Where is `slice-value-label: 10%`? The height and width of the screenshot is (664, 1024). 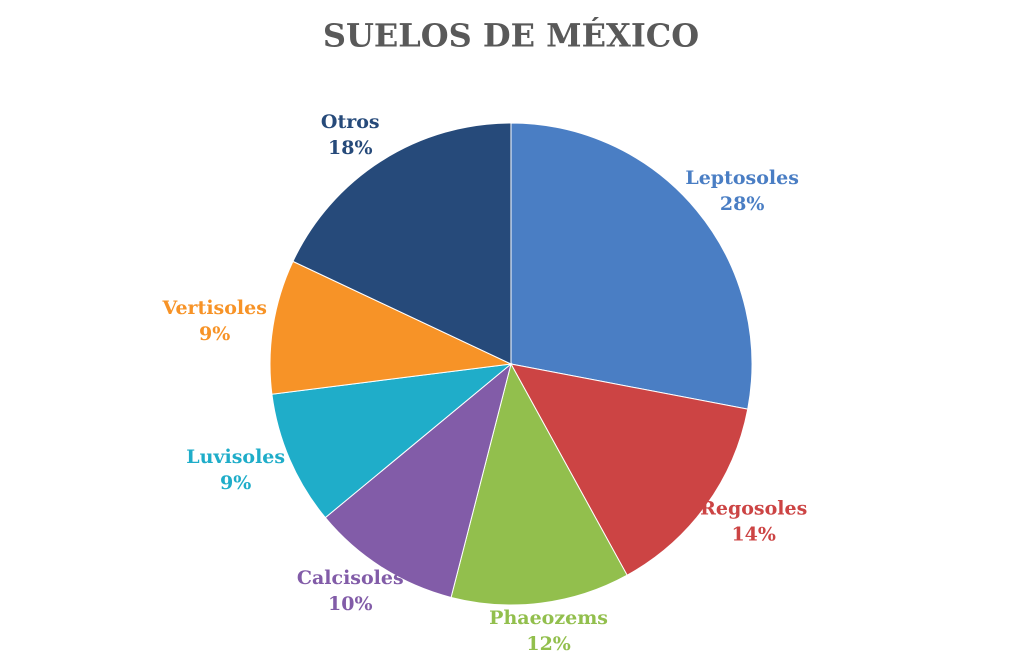 slice-value-label: 10% is located at coordinates (350, 604).